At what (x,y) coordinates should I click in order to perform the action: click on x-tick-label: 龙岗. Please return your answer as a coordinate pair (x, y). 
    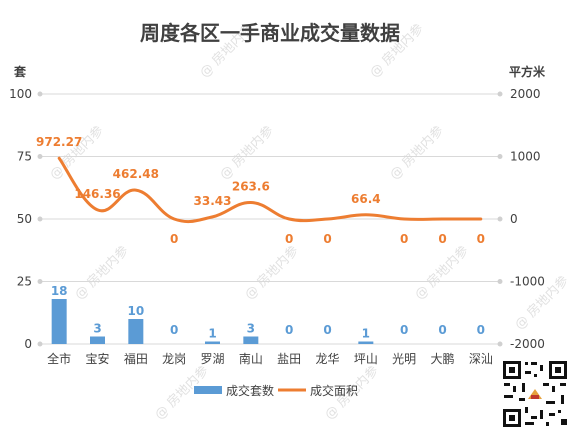
    Looking at the image, I should click on (174, 359).